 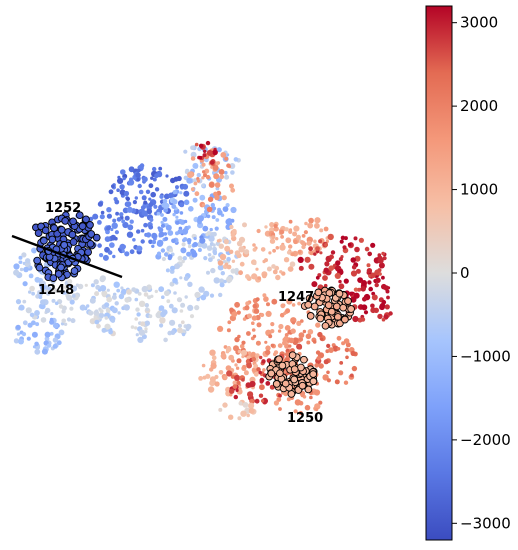 I want to click on colorbar-tick-label: 0, so click(x=465, y=273).